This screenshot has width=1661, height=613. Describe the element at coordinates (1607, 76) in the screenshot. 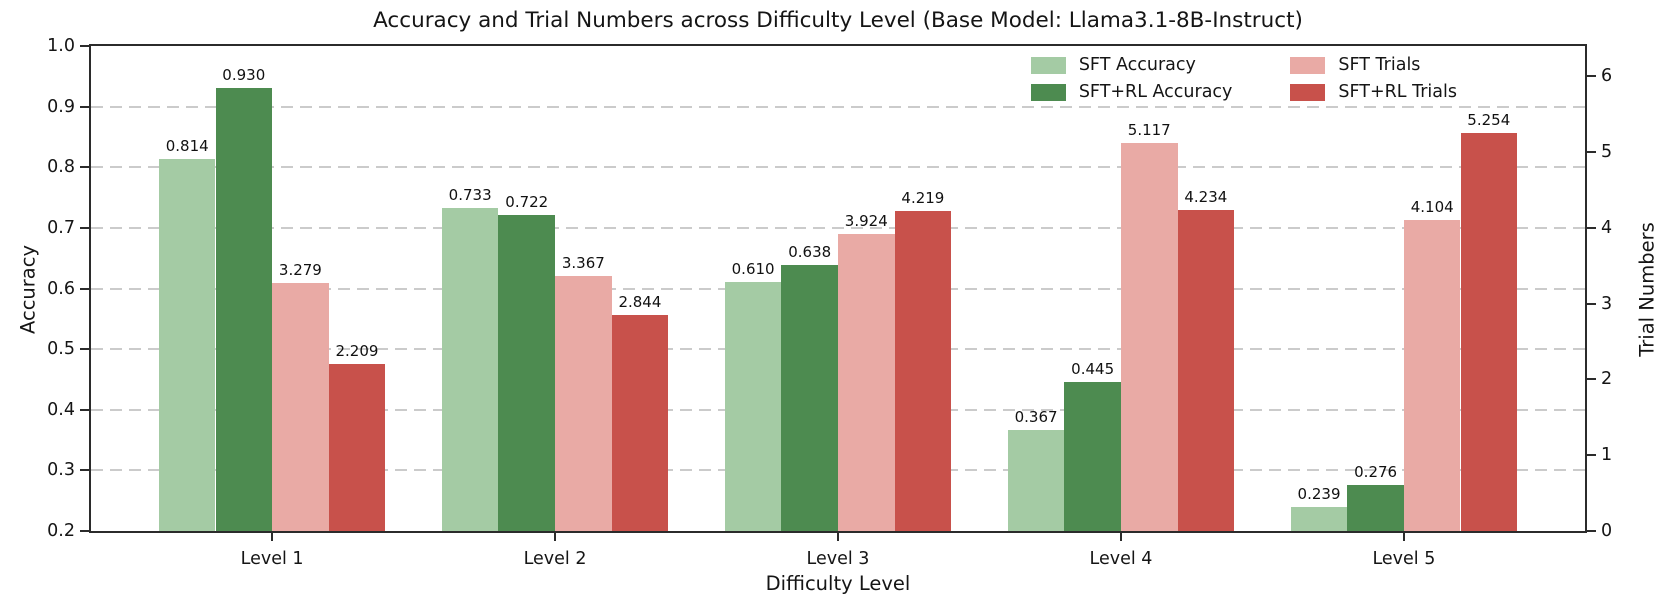

I see `right-y-tick-label: 6` at that location.